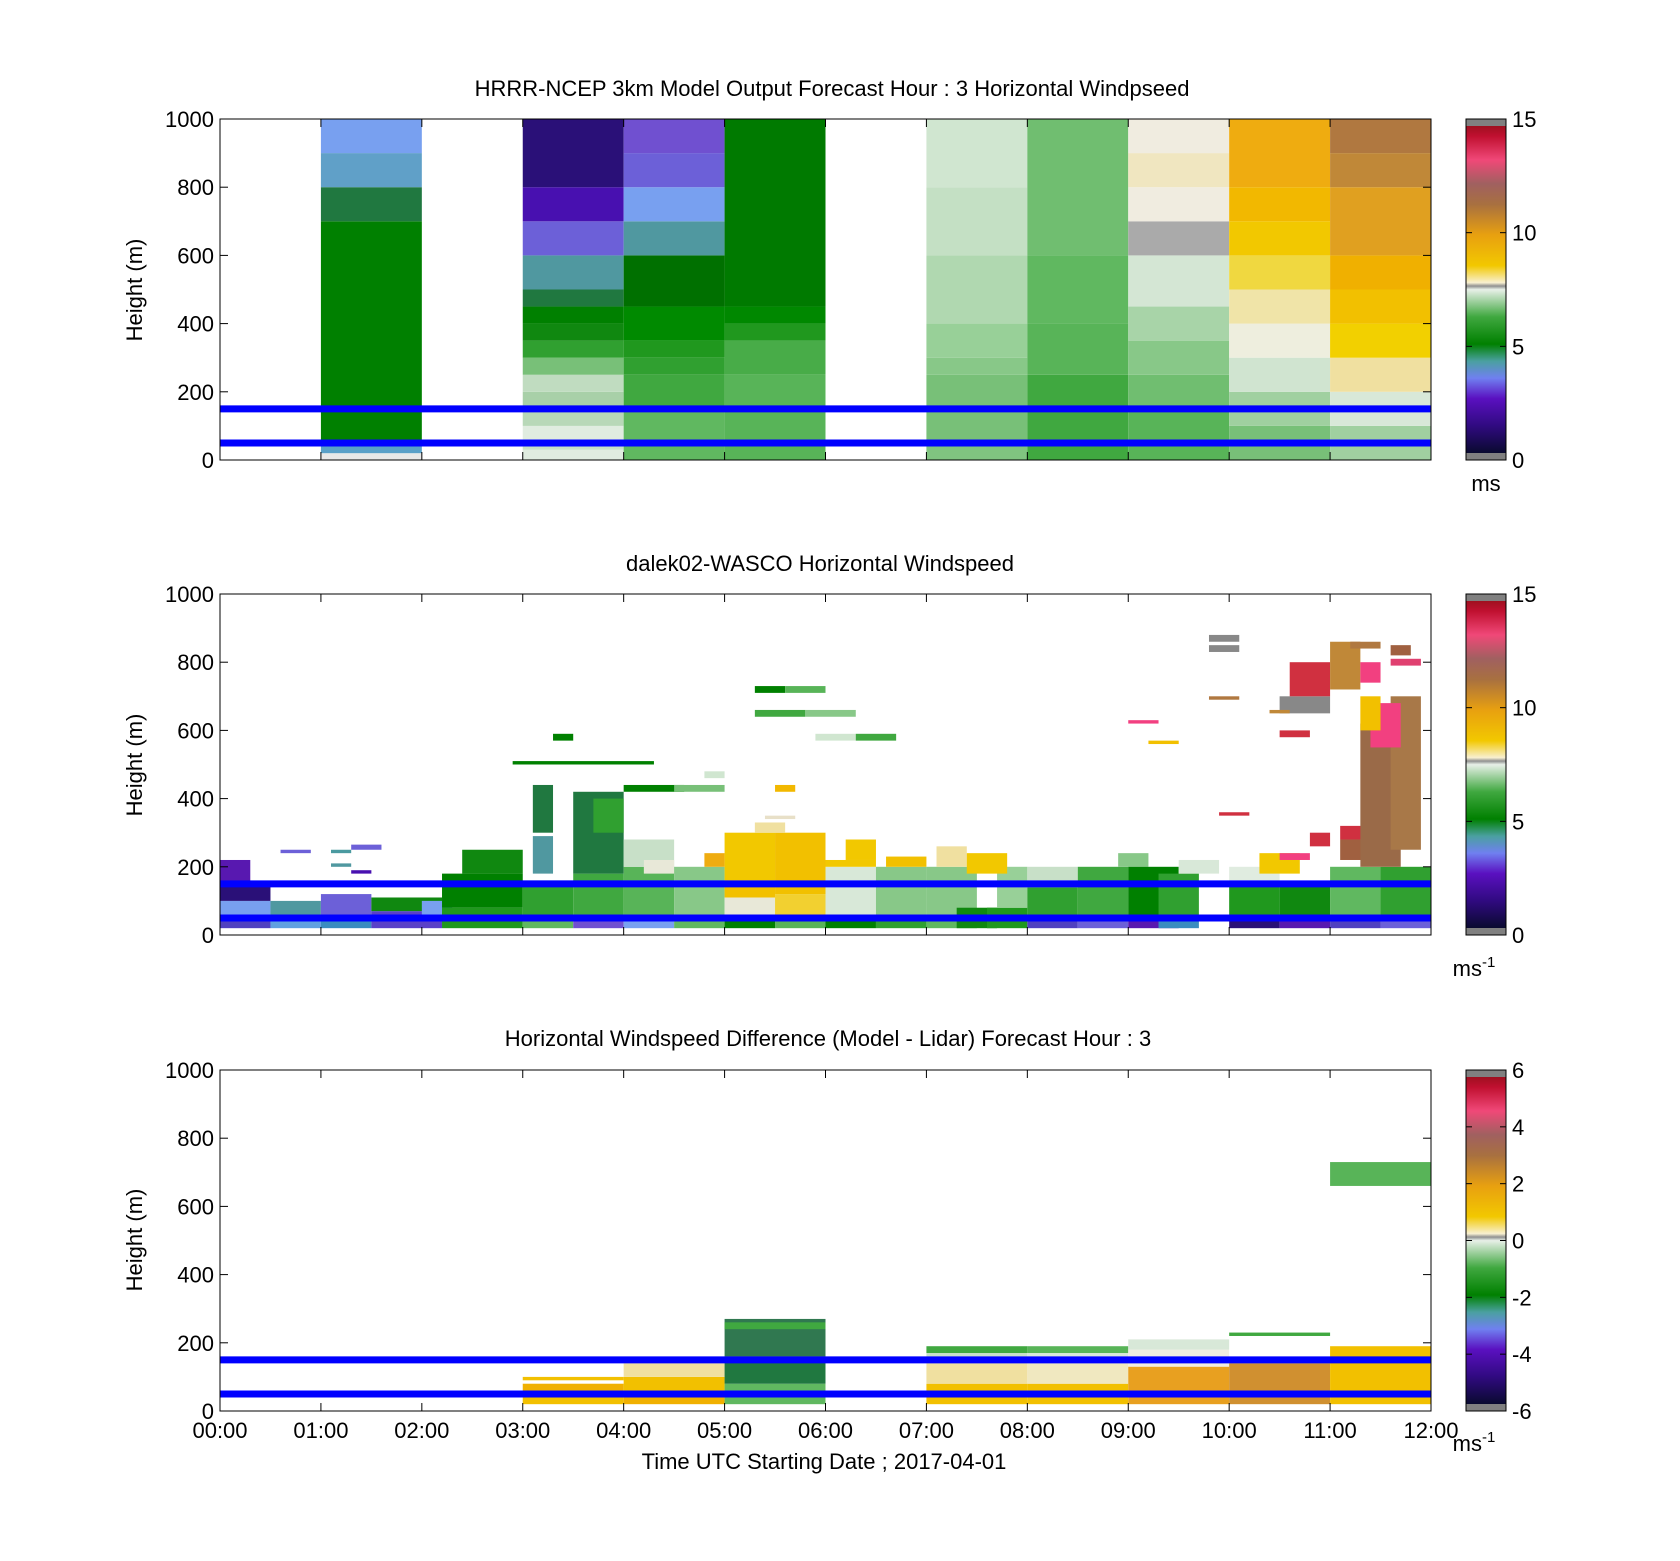  What do you see at coordinates (421, 1430) in the screenshot?
I see `x-tick-label: 02:00` at bounding box center [421, 1430].